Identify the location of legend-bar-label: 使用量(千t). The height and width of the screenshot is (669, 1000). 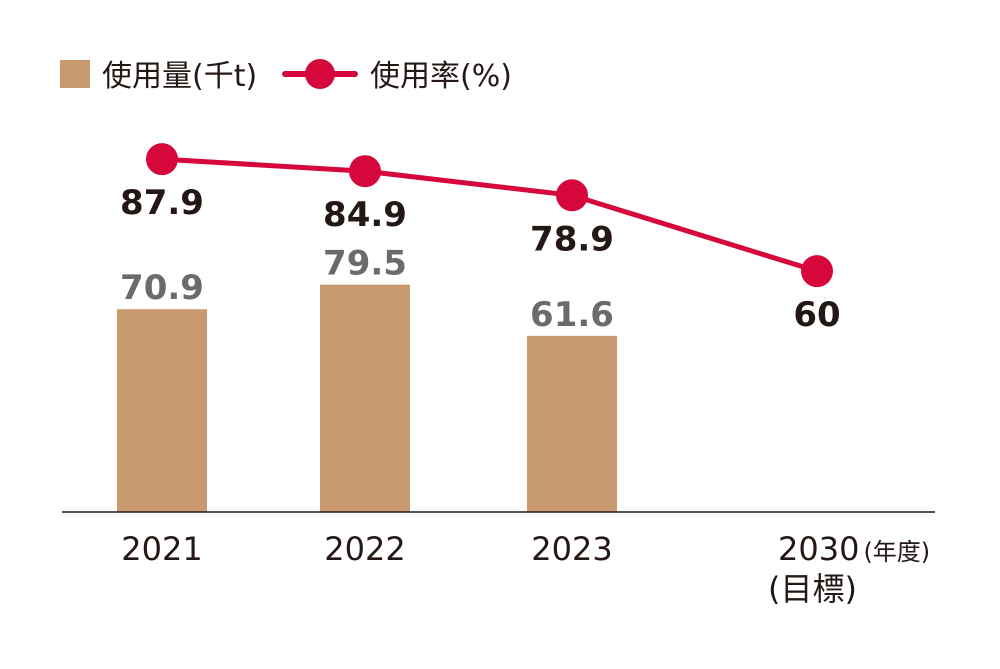
(179, 76).